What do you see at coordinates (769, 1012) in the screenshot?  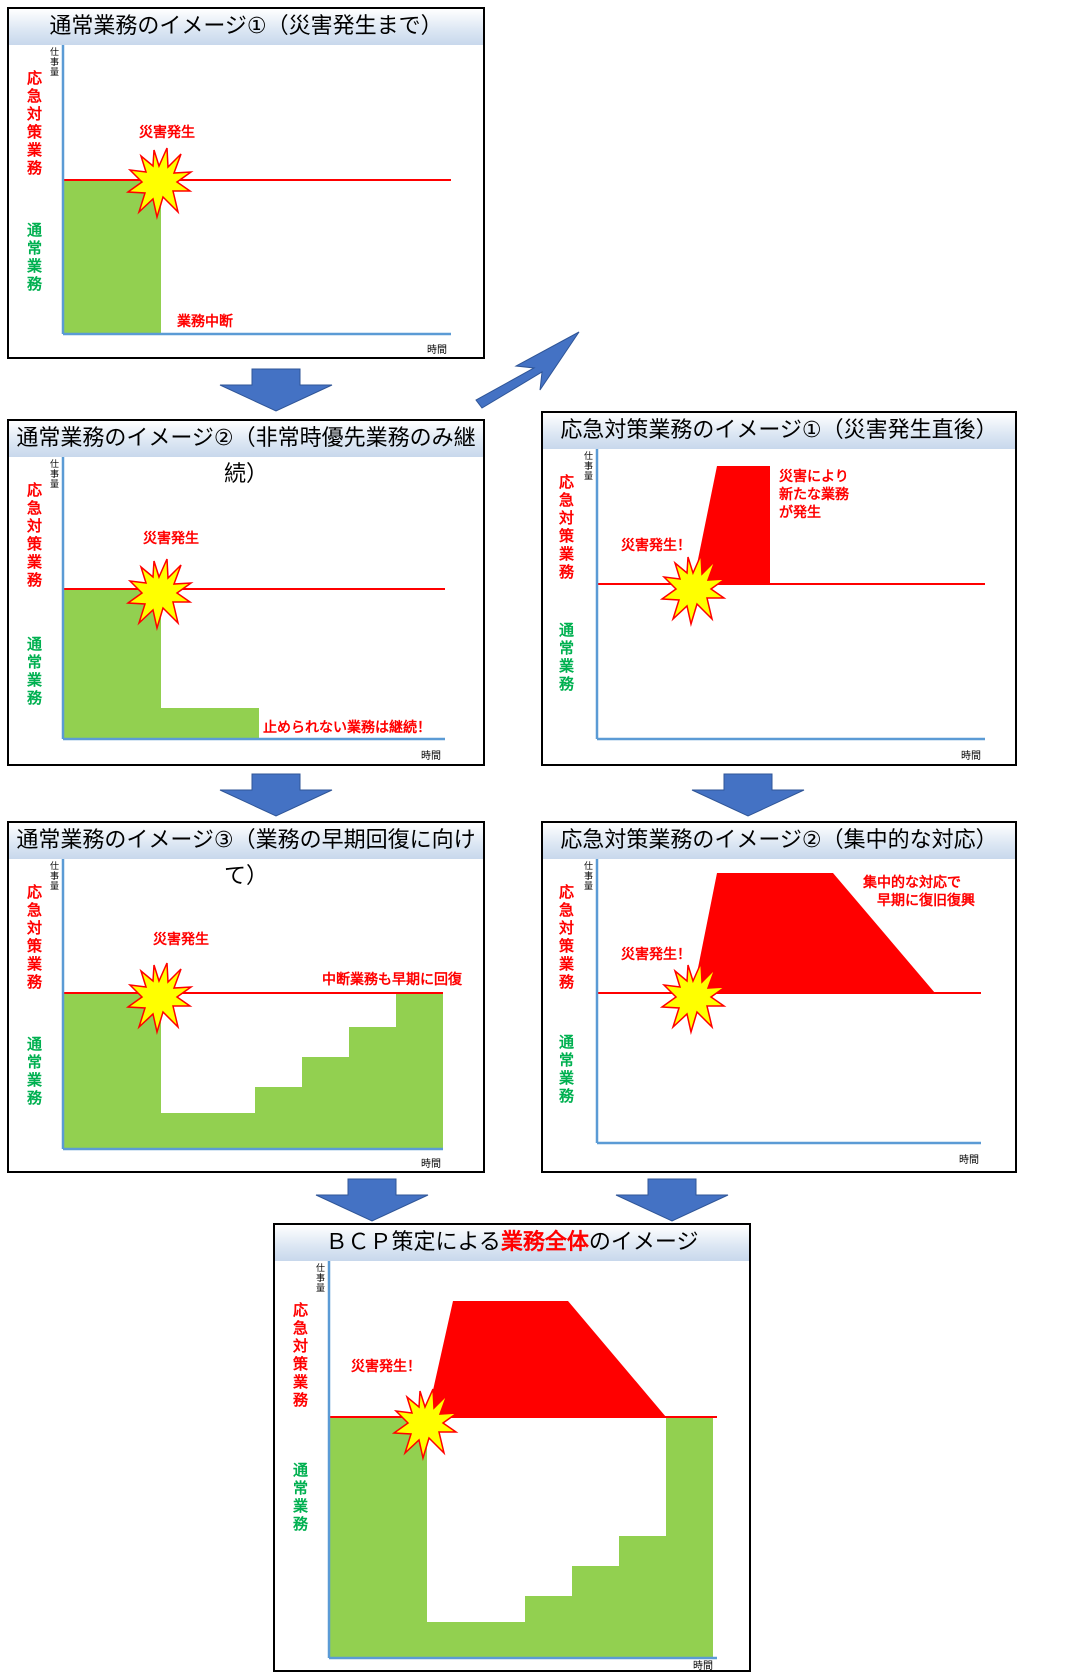 I see `plot-emergency-2: 災害発生！ 集中的な対応で 早期に復旧復興 仕事量 時間 応急対策業務 通常業務` at bounding box center [769, 1012].